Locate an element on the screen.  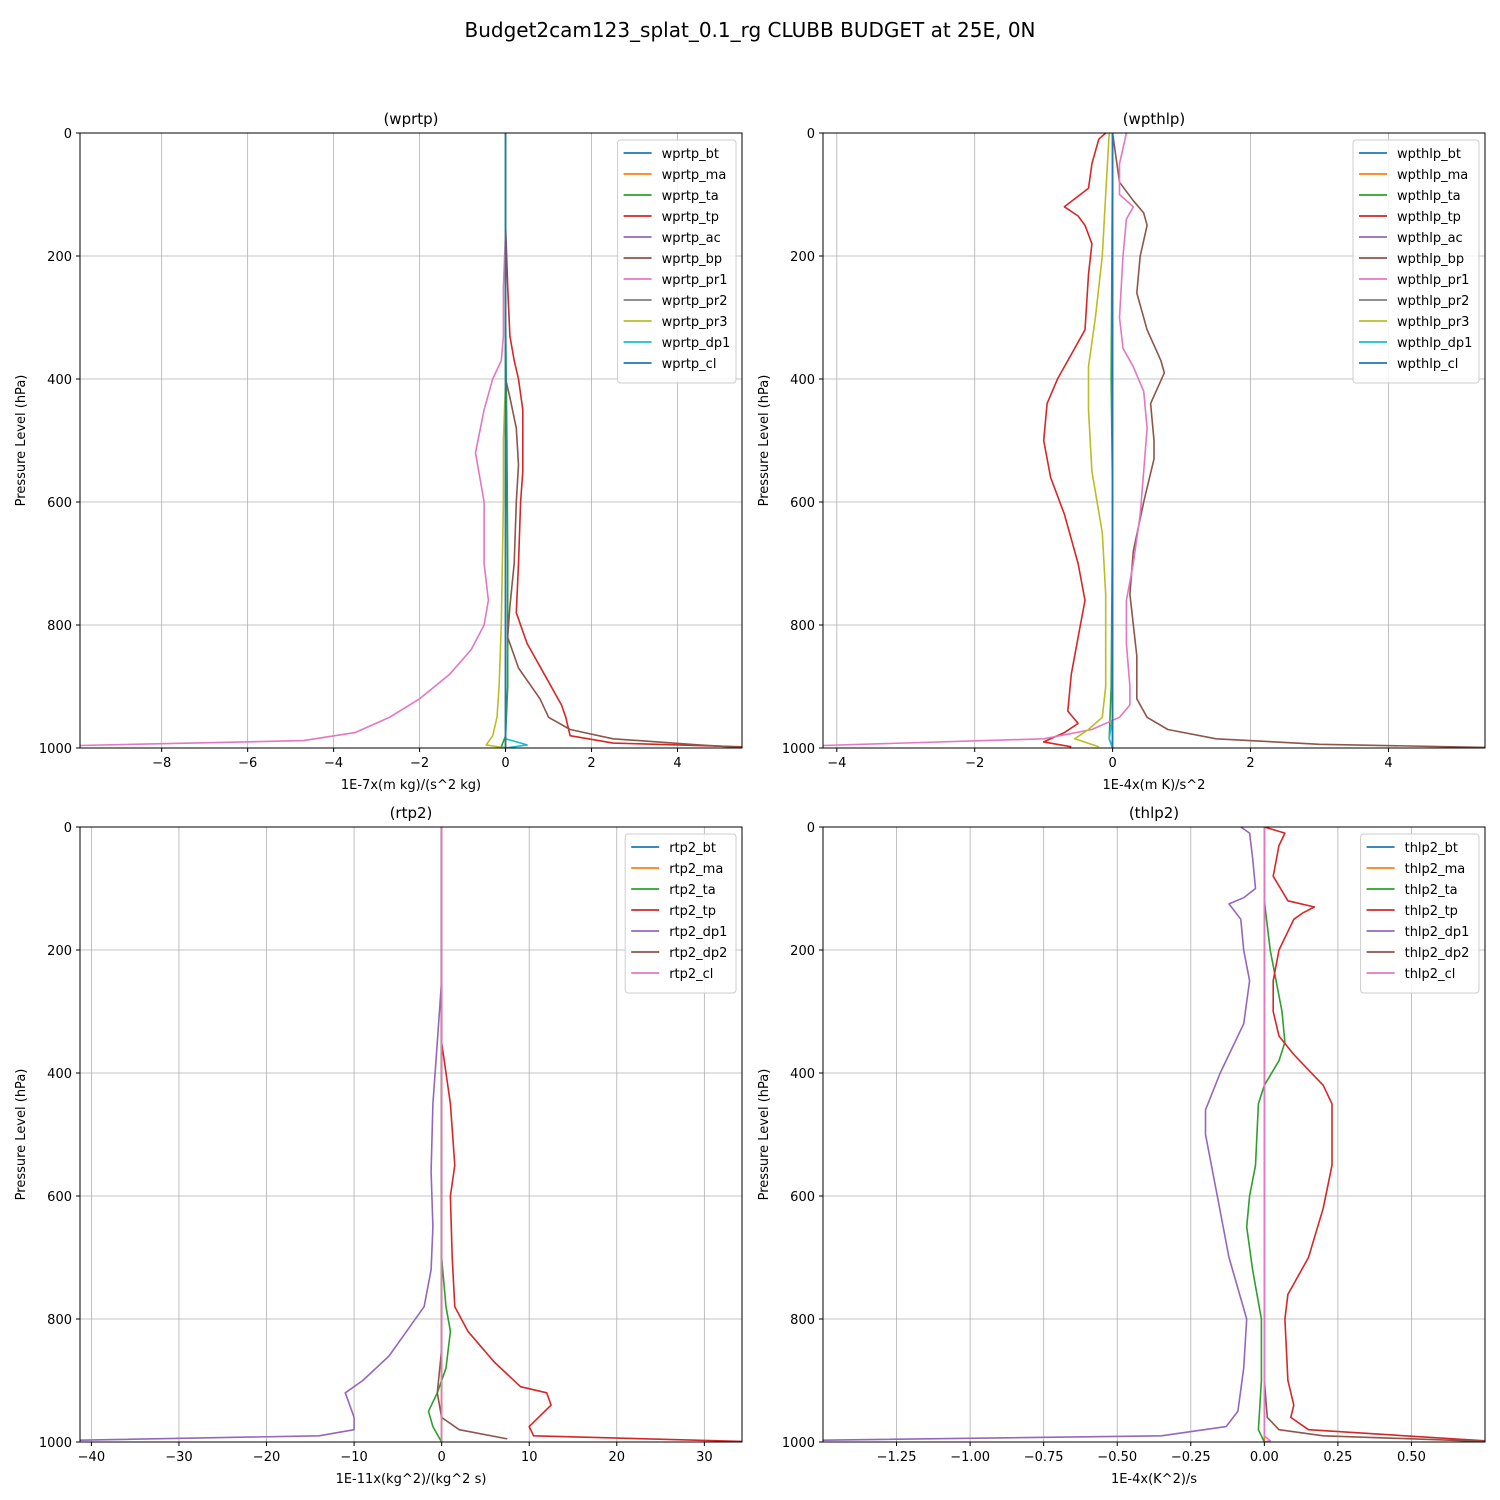
legend-entry: wprtp_pr1 is located at coordinates (695, 280).